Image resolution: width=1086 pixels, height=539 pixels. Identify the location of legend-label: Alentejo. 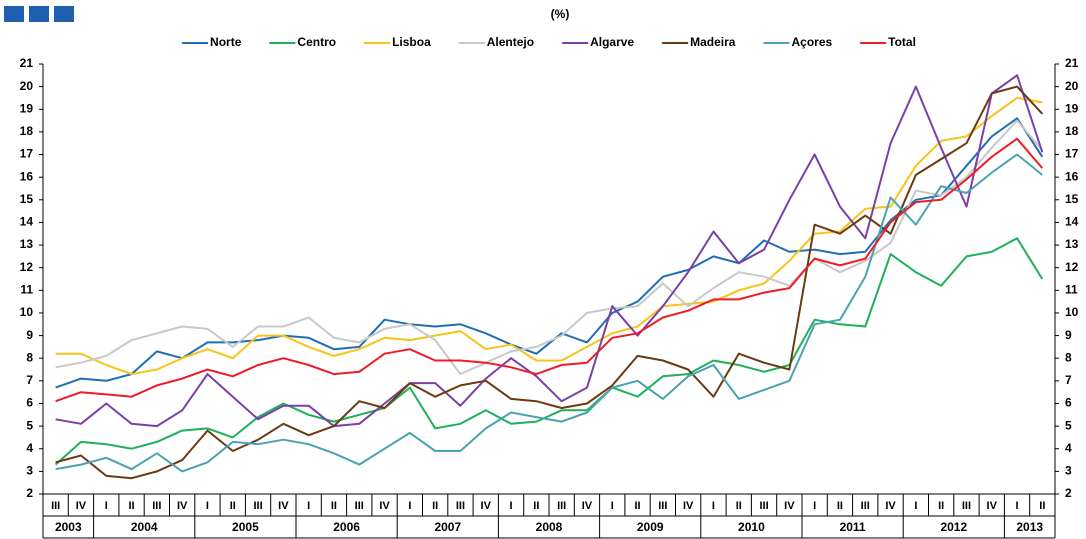
(510, 42).